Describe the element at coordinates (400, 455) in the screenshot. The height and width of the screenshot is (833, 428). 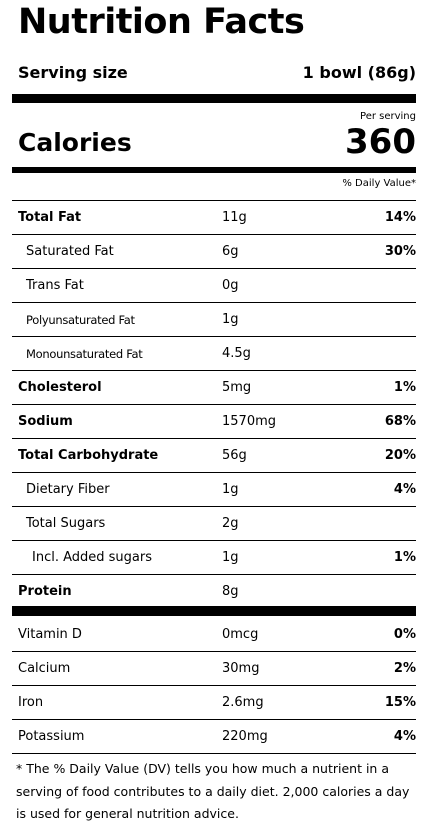
I see `nutrient-daily-value: 20%` at that location.